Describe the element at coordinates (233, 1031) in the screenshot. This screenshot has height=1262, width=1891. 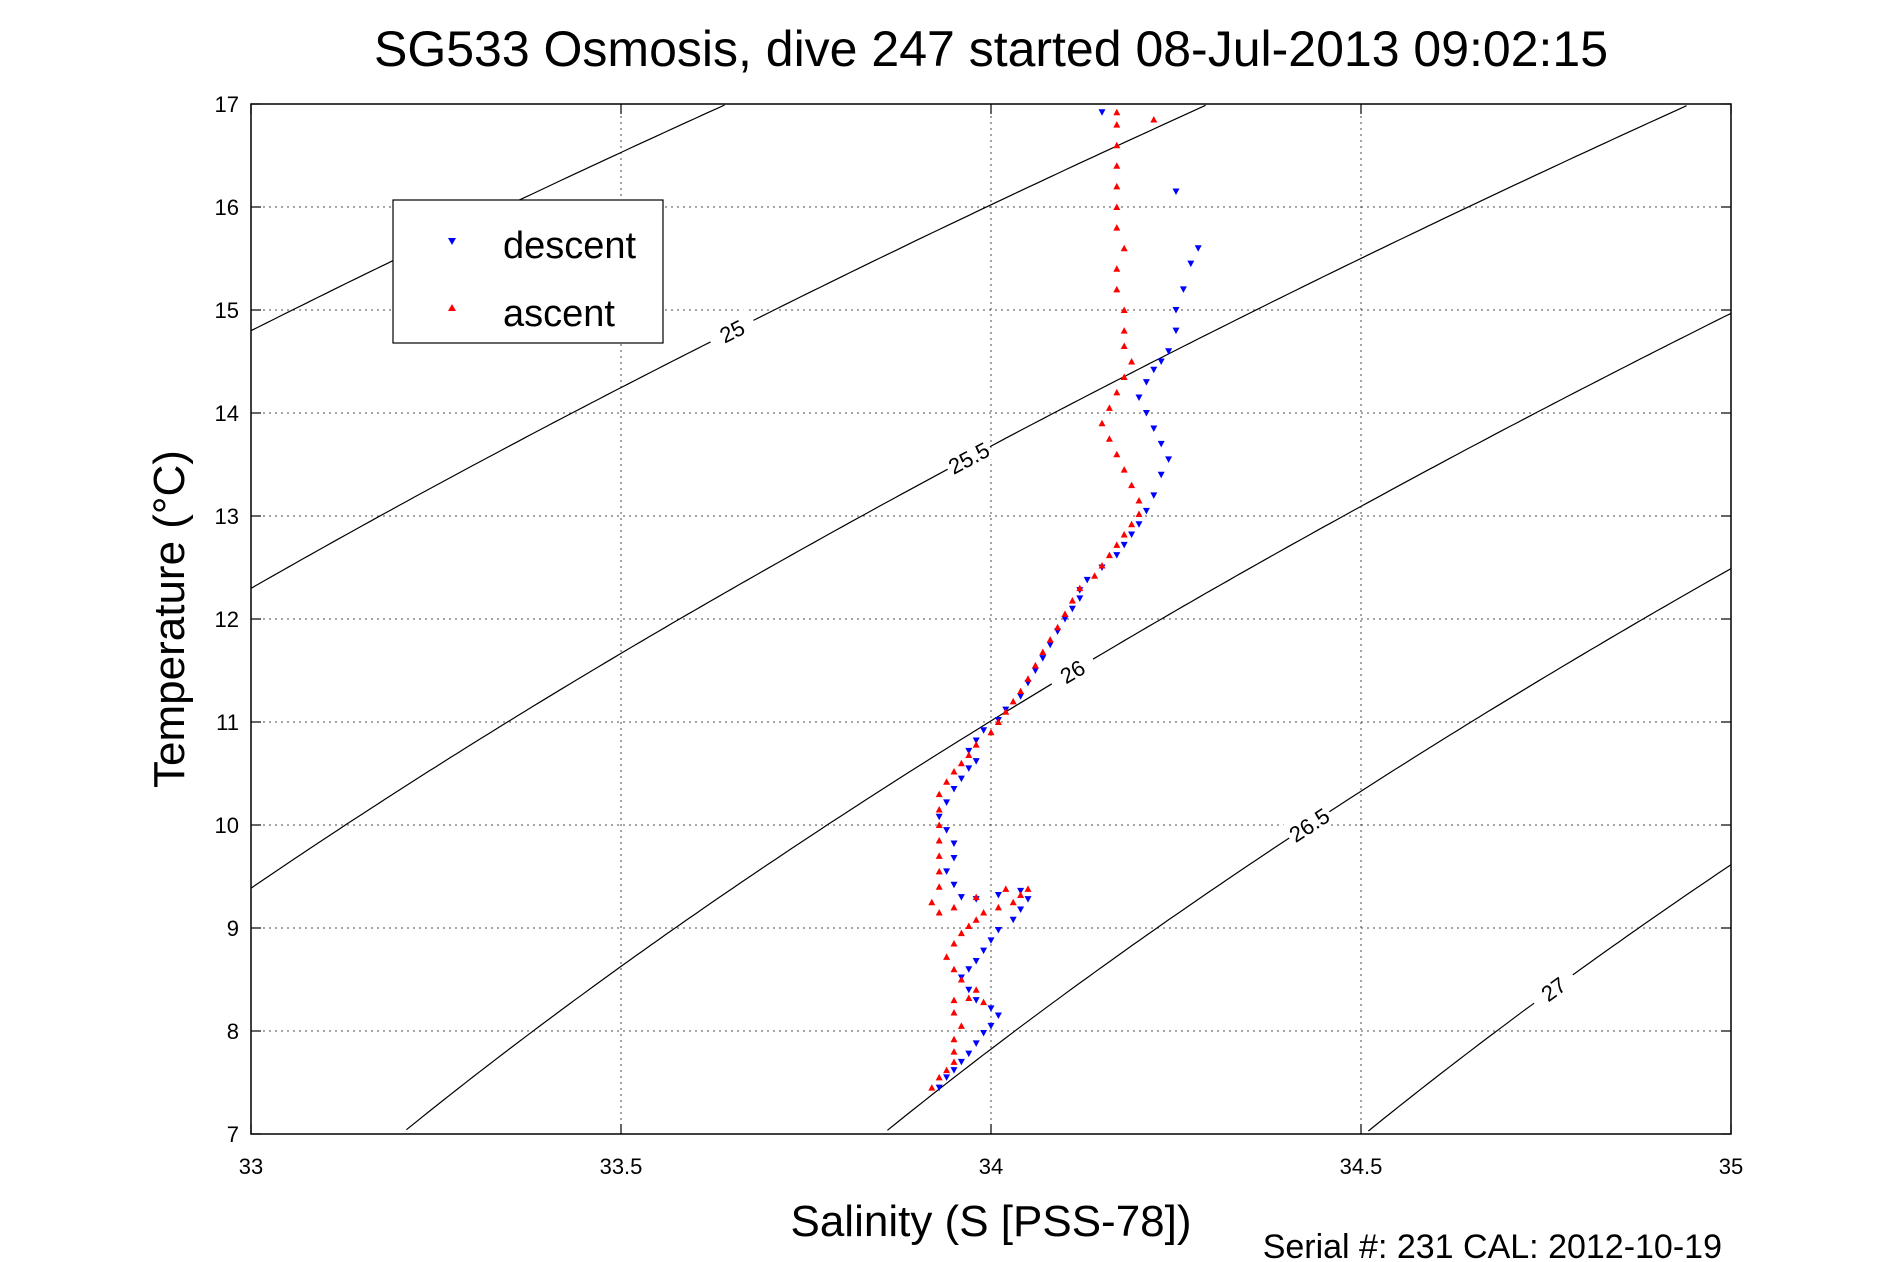
I see `y-tick-label: 8` at that location.